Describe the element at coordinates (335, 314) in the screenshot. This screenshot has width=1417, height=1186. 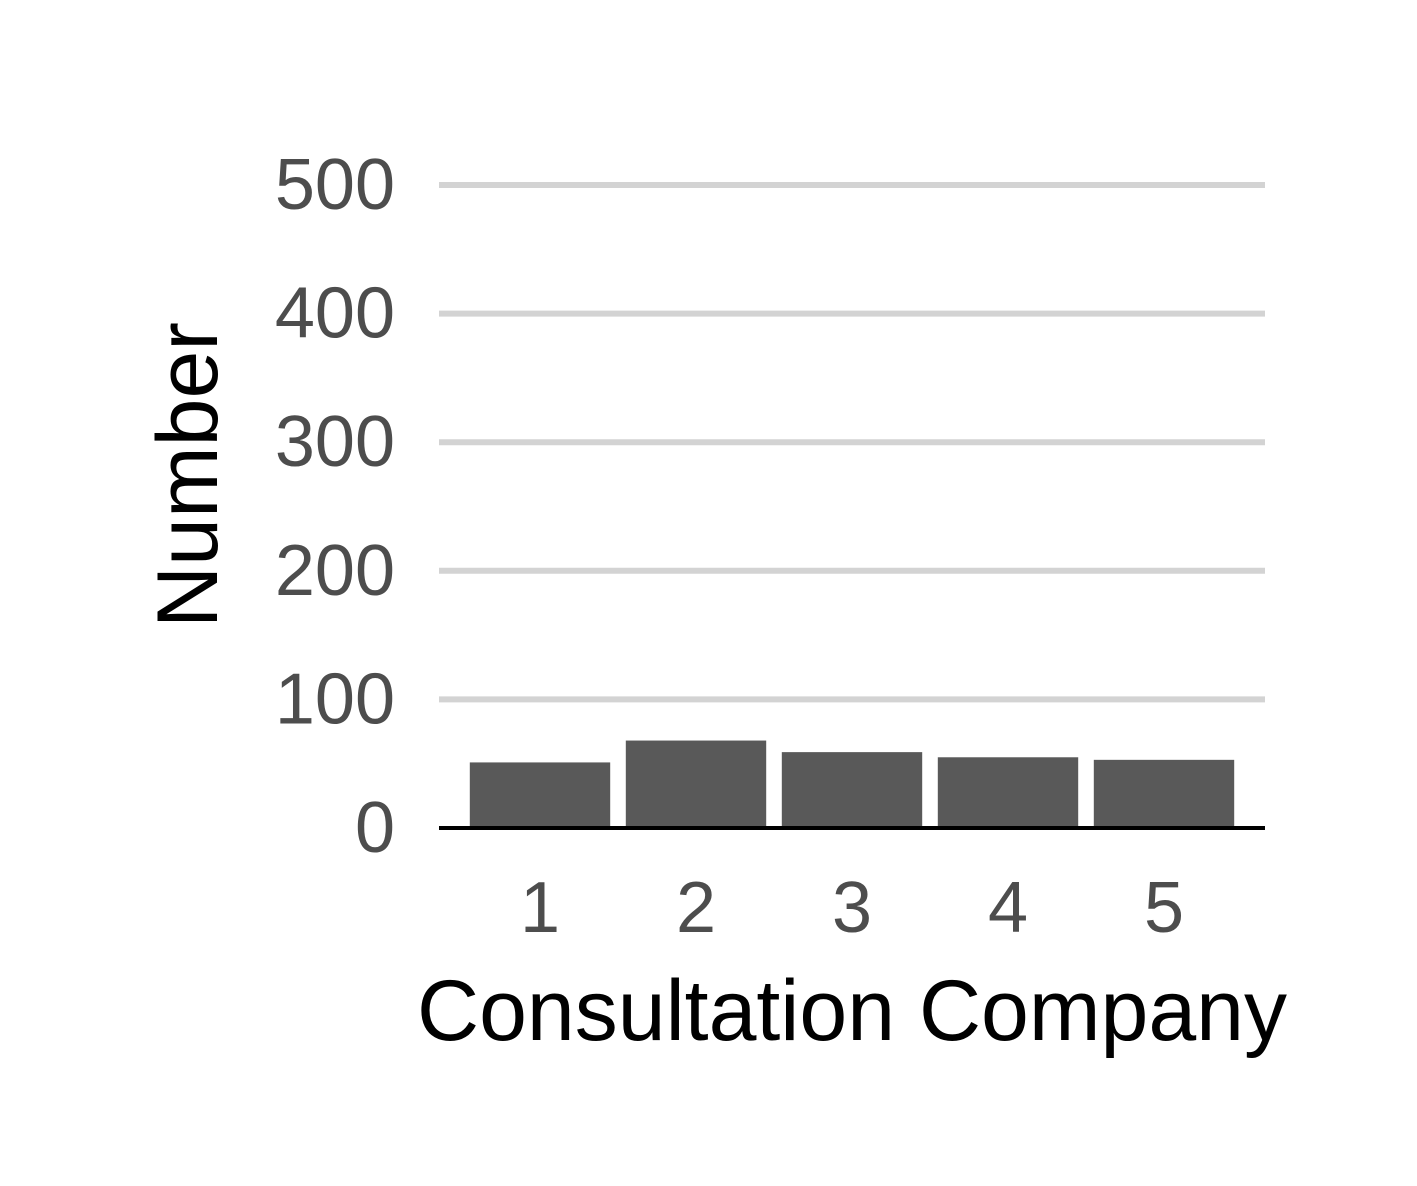
I see `y-tick-label: 400` at that location.